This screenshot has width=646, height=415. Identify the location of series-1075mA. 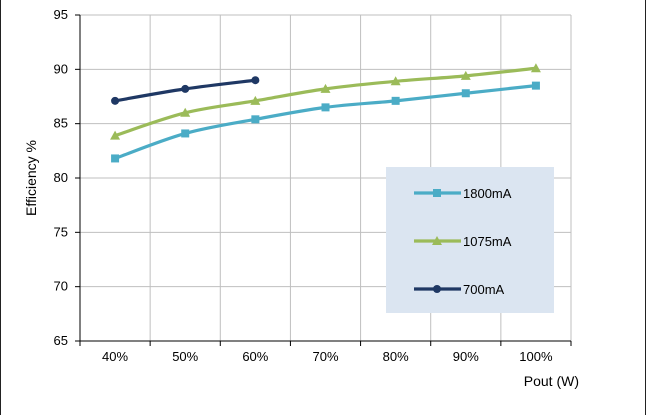
(325, 101).